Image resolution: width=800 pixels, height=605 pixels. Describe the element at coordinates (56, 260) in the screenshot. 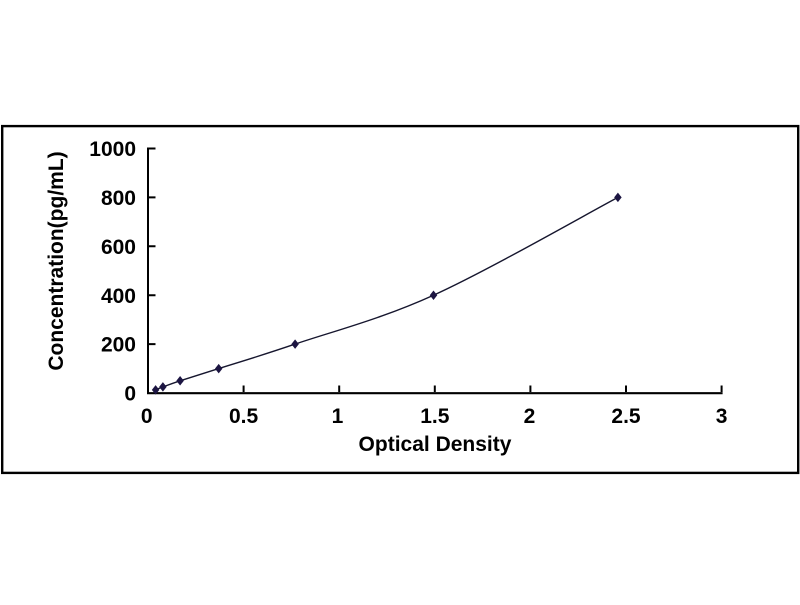

I see `svg-text: Concentration(pg/mL)` at that location.